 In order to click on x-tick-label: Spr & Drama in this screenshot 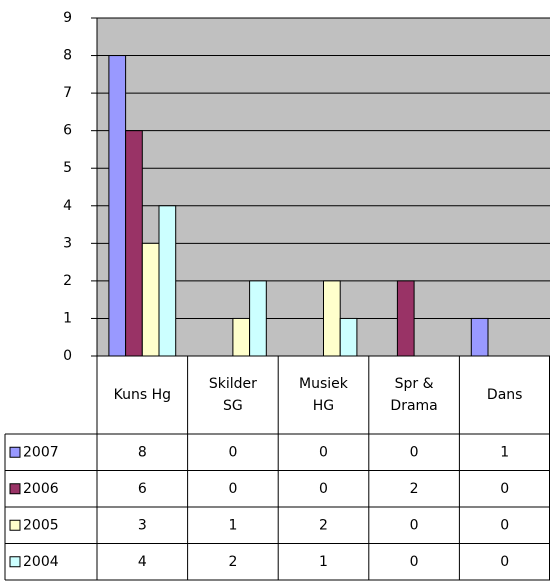, I will do `click(414, 395)`.